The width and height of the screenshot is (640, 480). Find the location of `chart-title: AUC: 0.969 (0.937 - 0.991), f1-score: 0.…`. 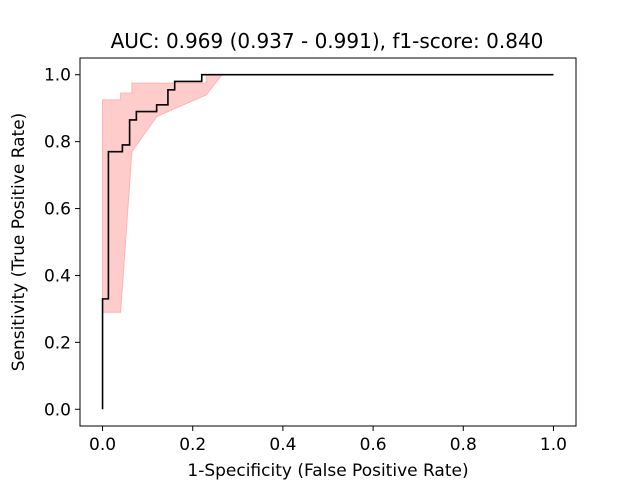

chart-title: AUC: 0.969 (0.937 - 0.991), f1-score: 0.… is located at coordinates (327, 41).